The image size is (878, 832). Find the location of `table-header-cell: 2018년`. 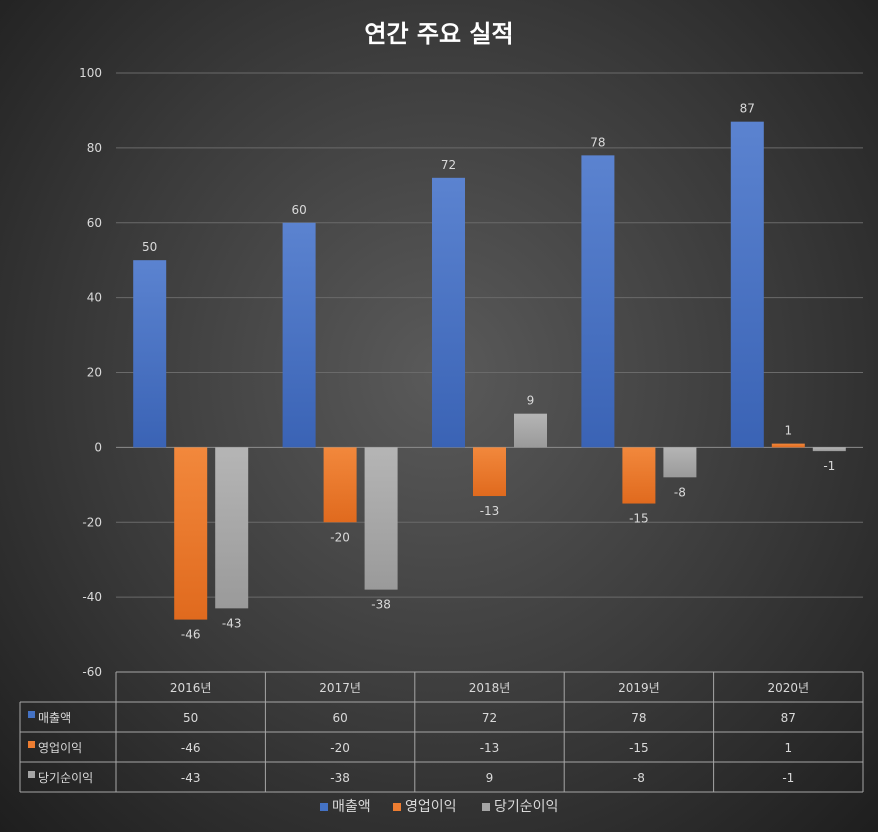

table-header-cell: 2018년 is located at coordinates (490, 688).